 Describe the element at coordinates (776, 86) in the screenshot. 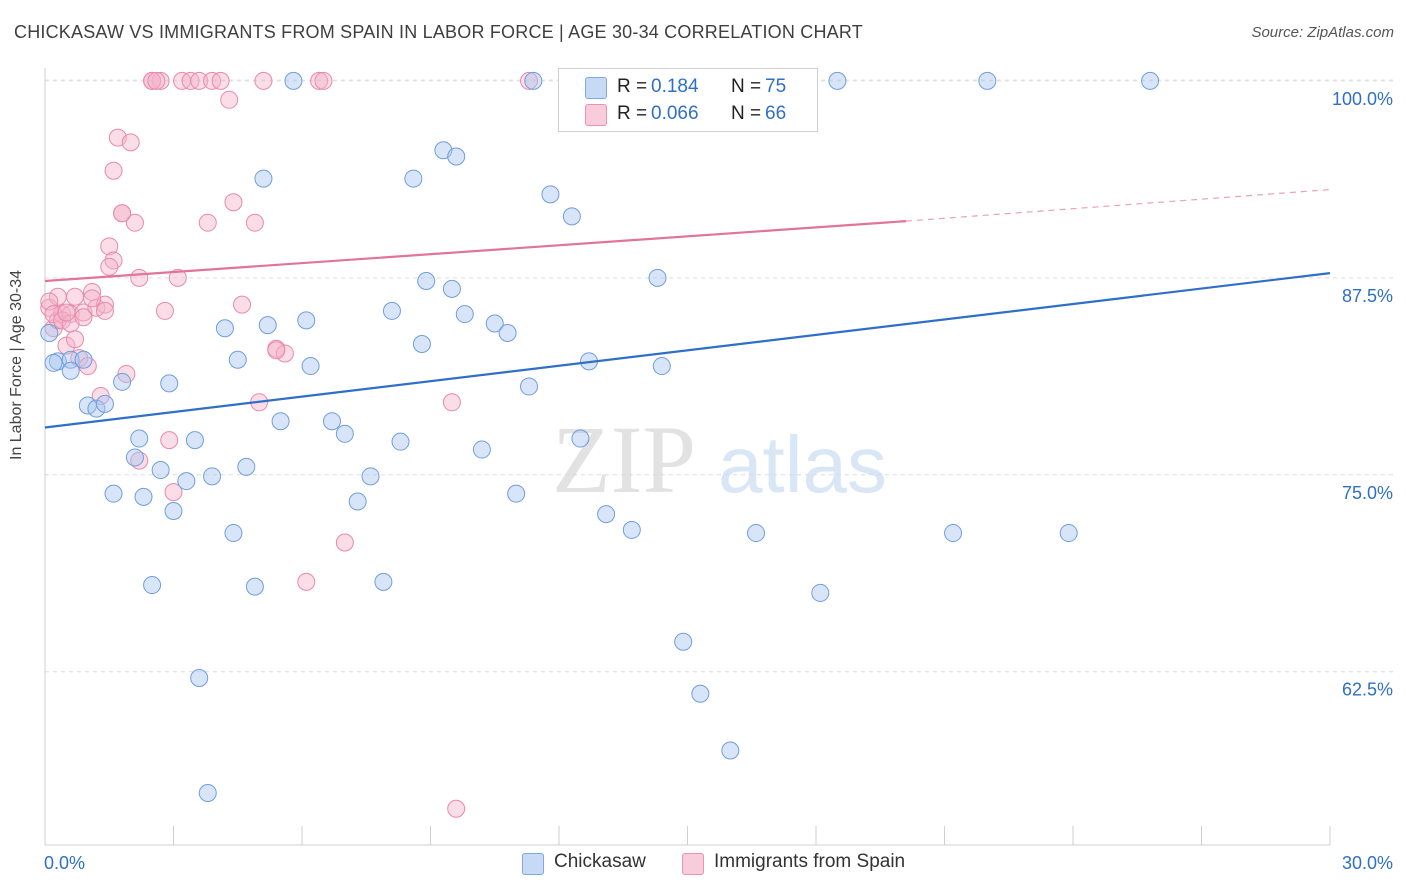

I see `legend-n-value: 75` at that location.